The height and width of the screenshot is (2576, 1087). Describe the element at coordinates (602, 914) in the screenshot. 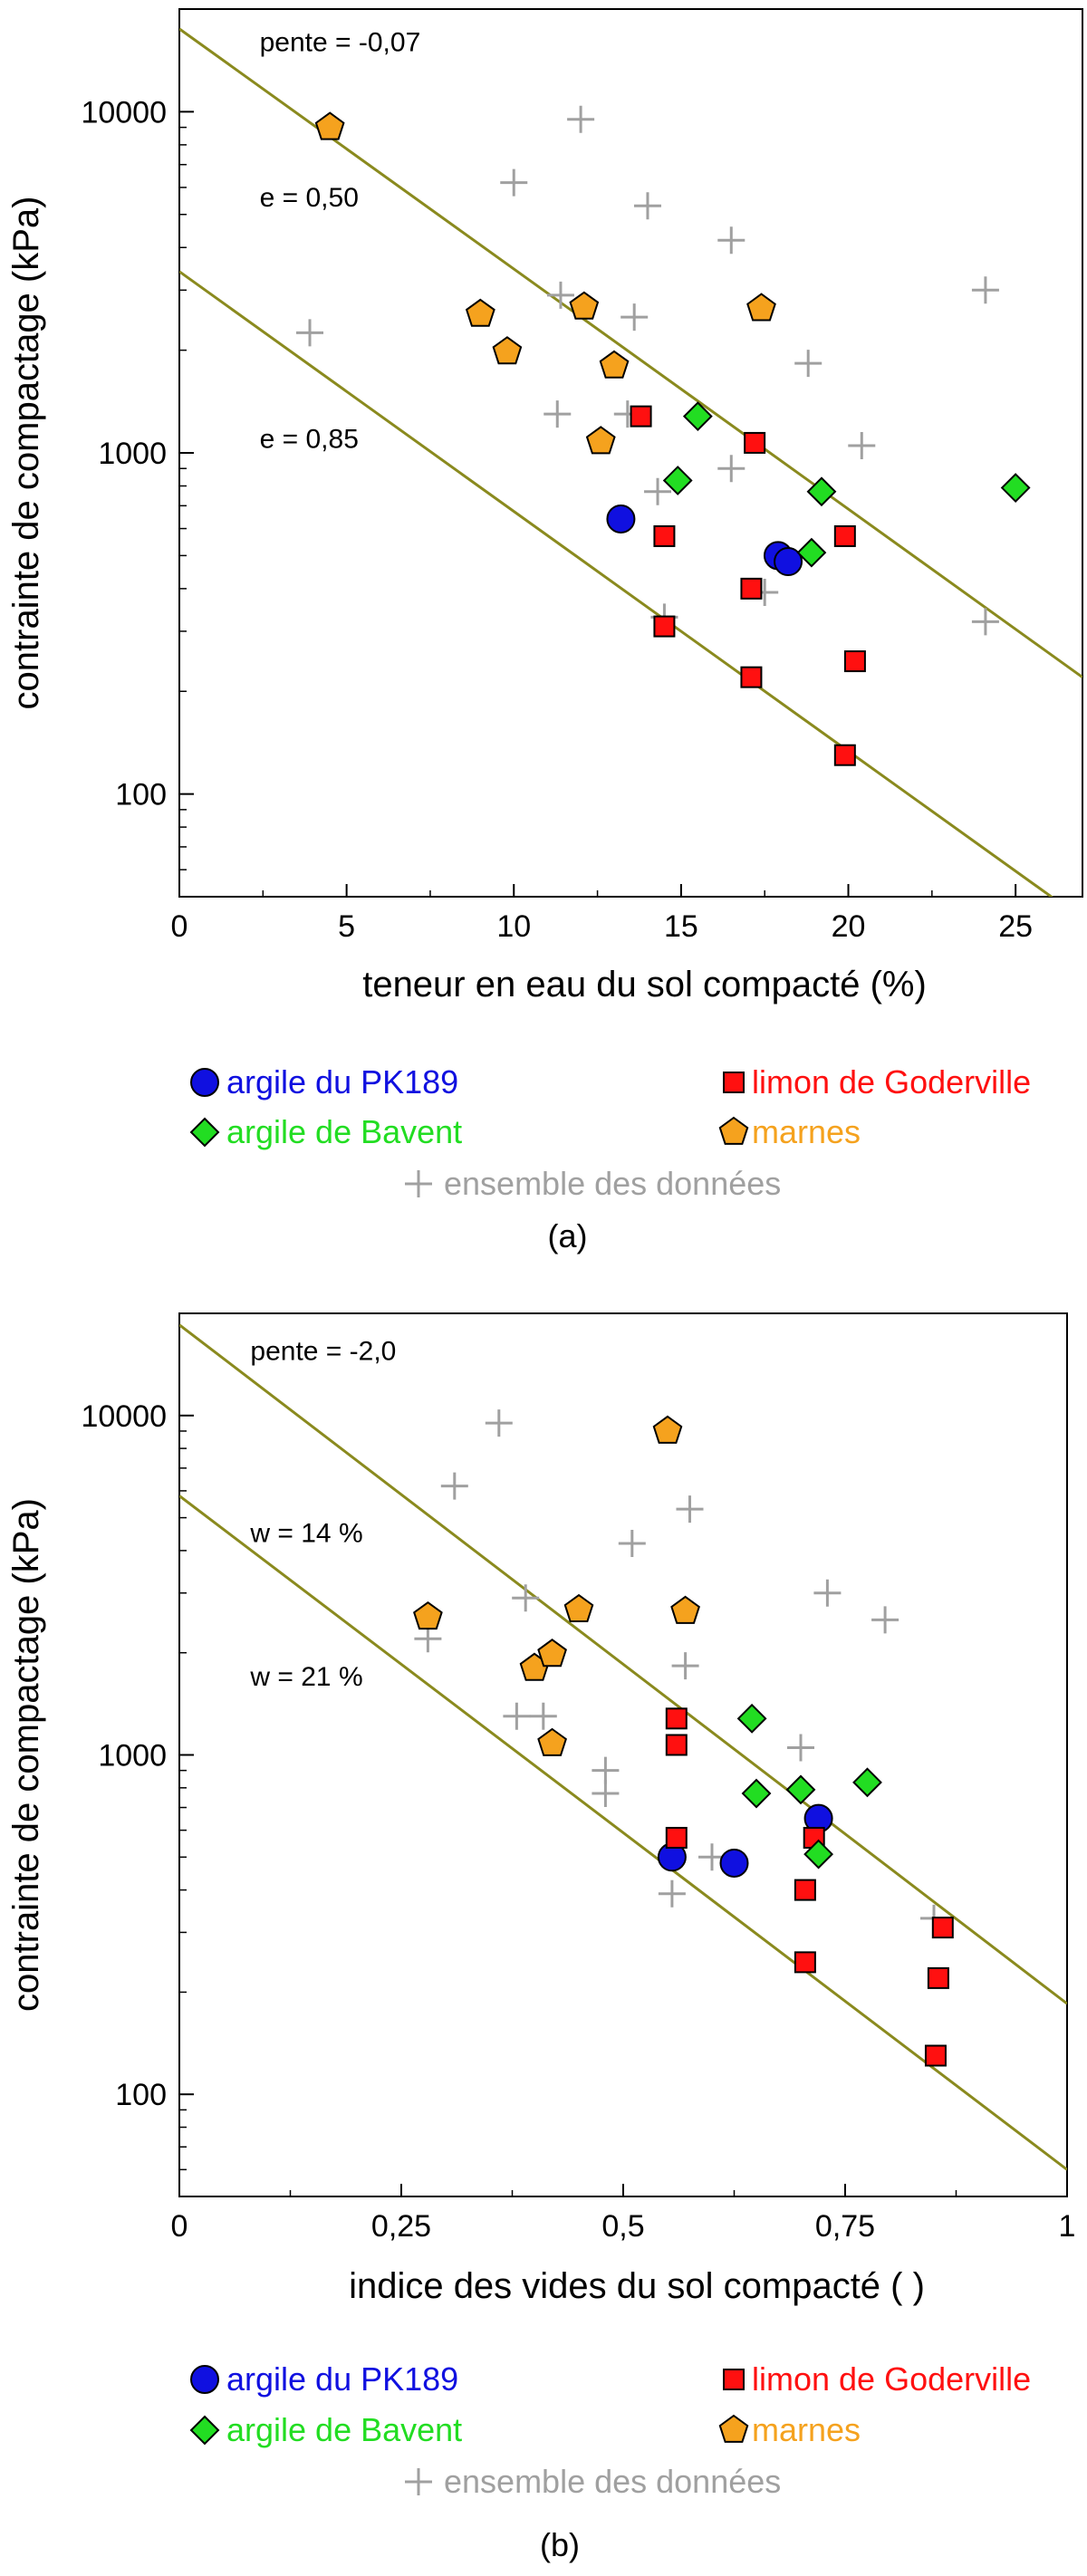

I see `x-axis: 0 5 10 15 20 25` at that location.